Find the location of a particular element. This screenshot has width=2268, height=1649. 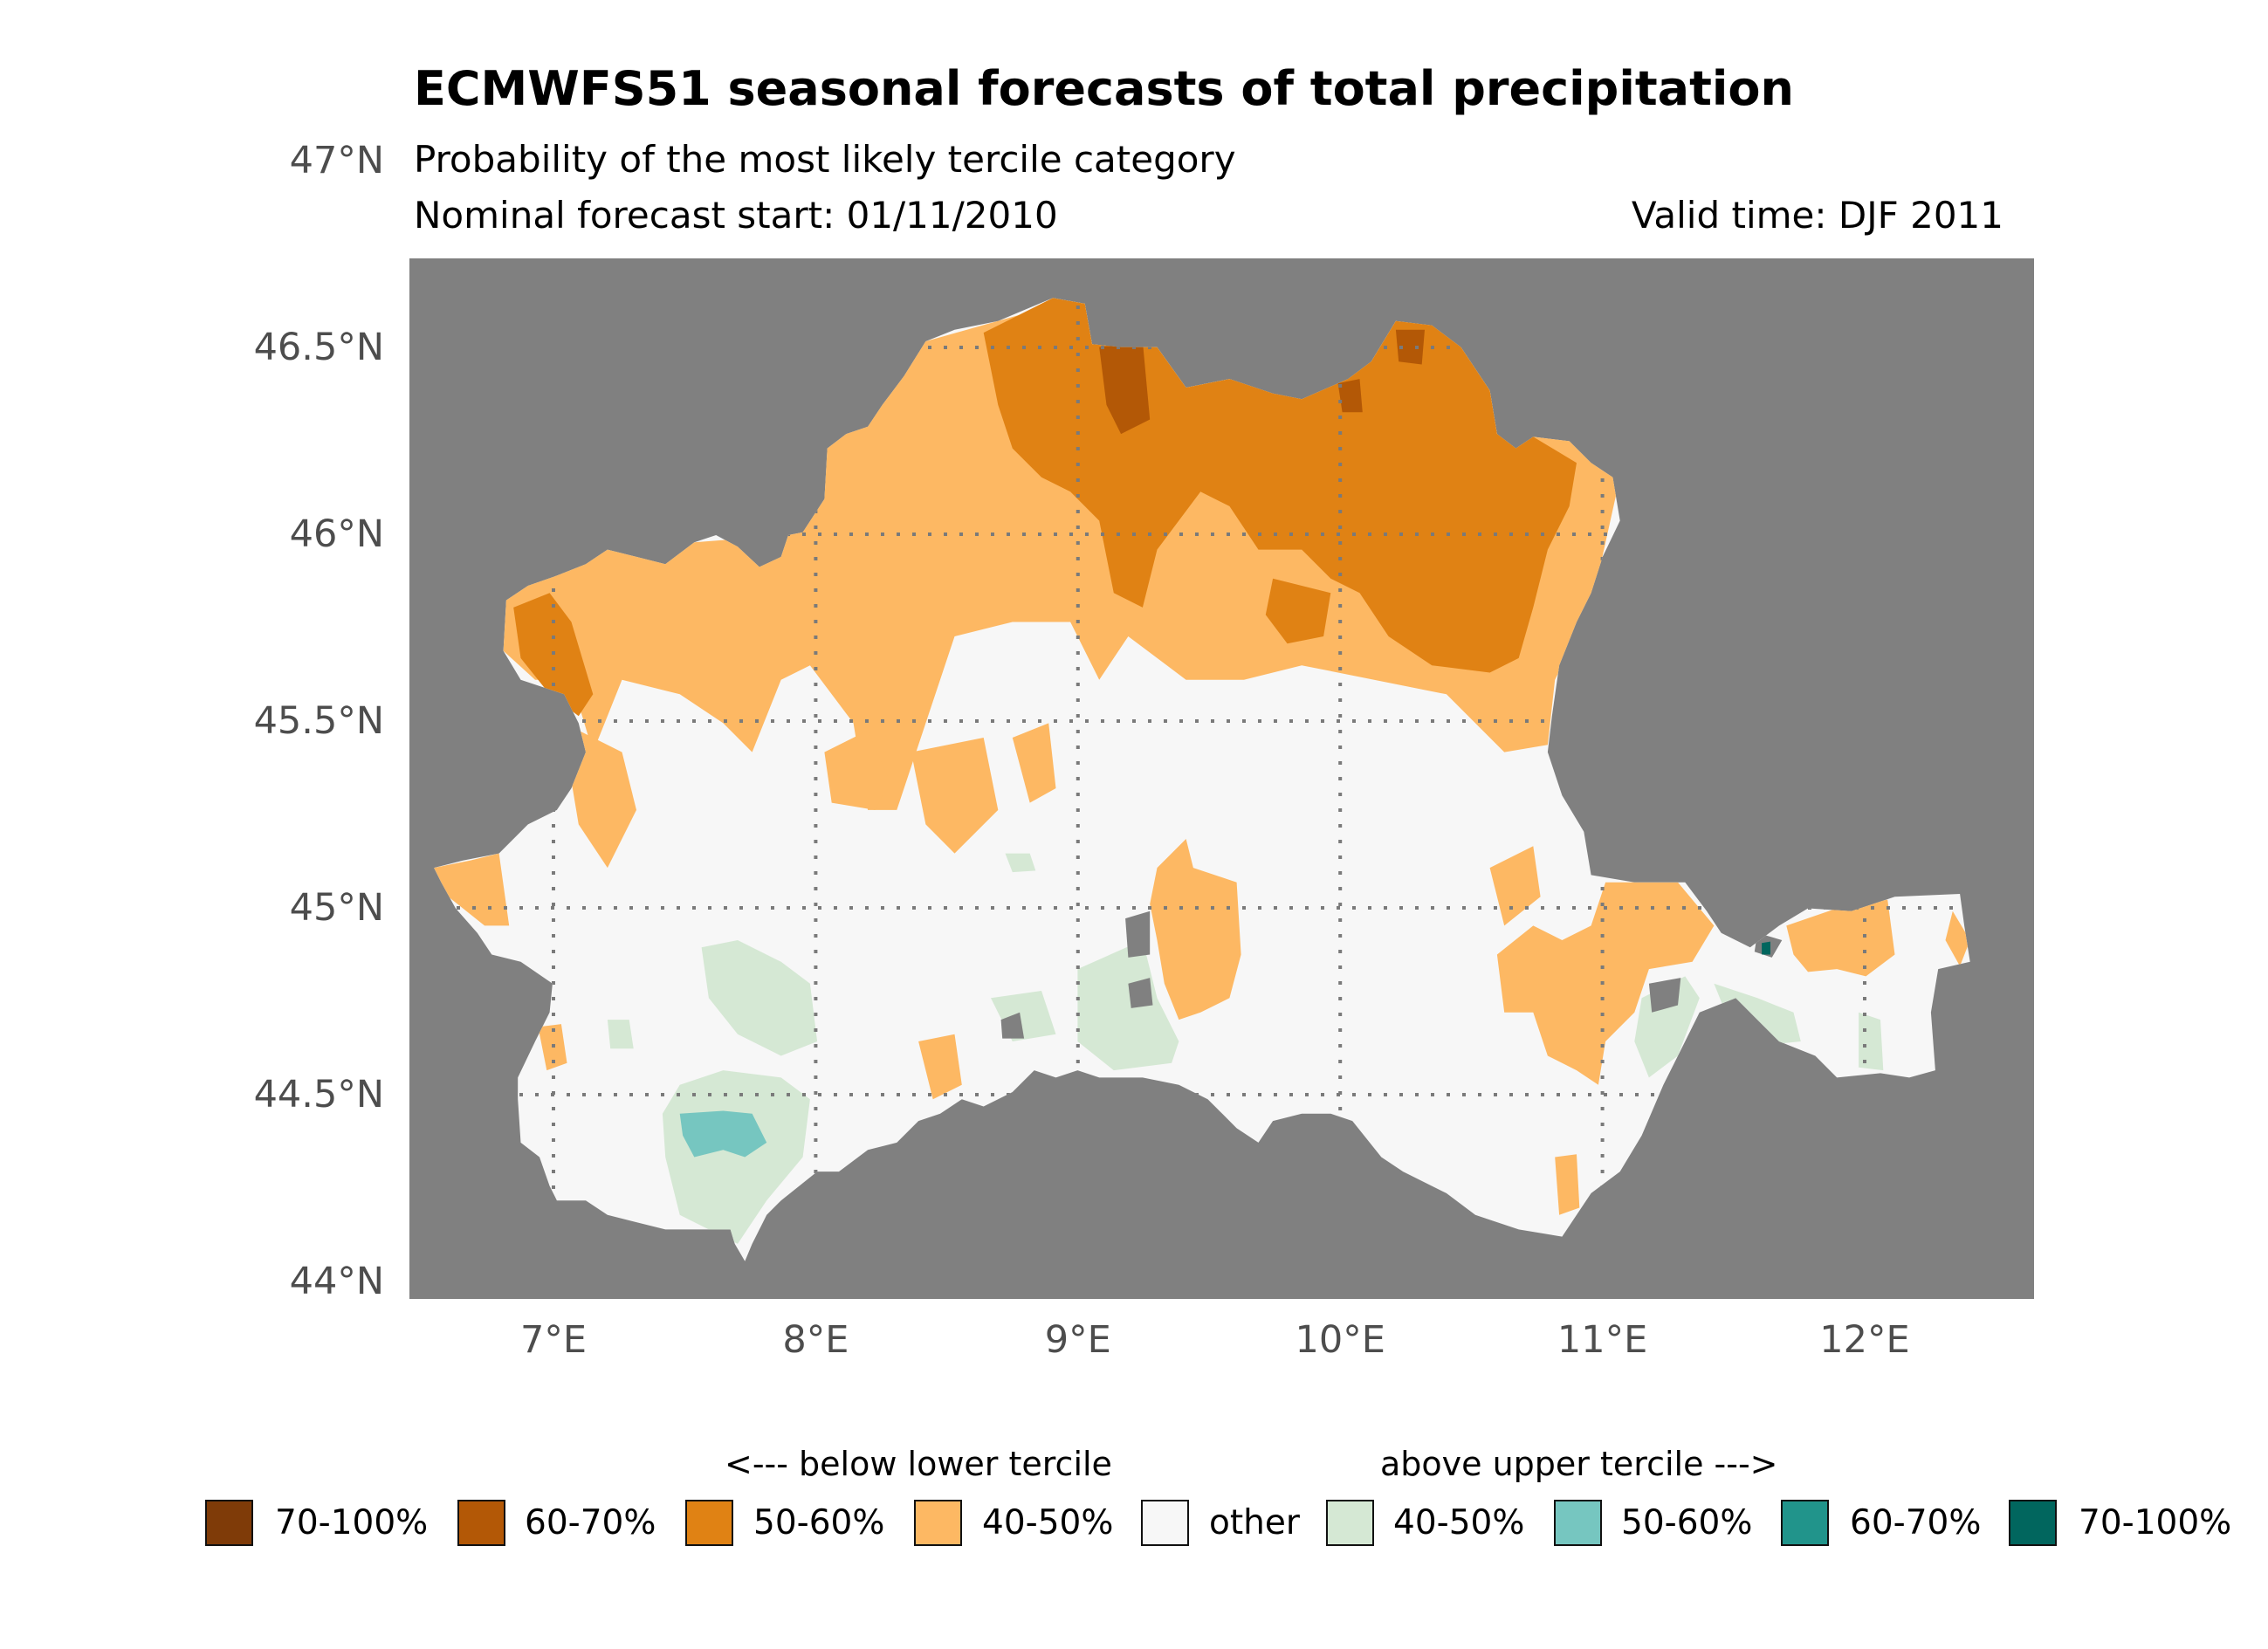

x-tick-label: 10°E is located at coordinates (1340, 1340).